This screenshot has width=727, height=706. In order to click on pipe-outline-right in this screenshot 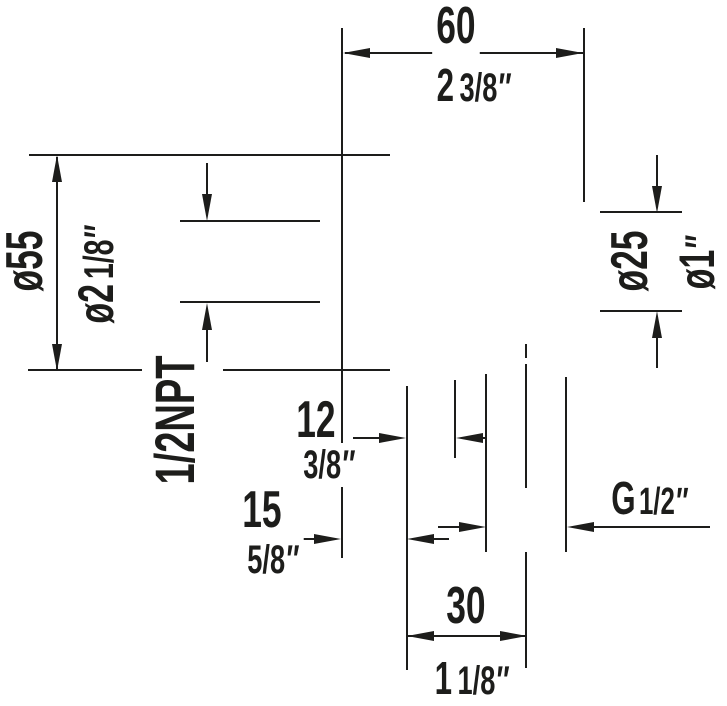, I will do `click(566, 464)`.